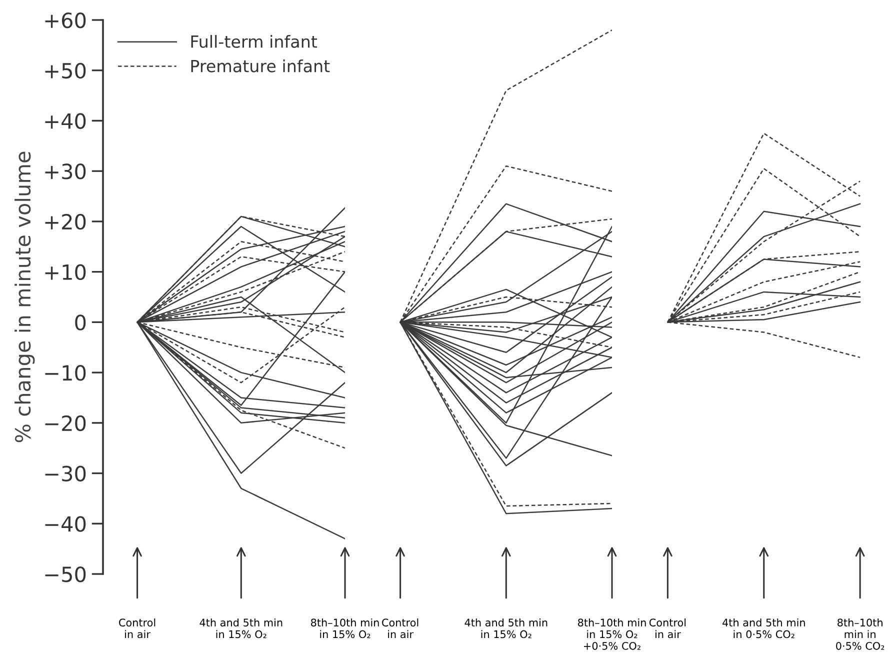  Describe the element at coordinates (763, 628) in the screenshot. I see `x-tick-label: 4th and 5th min in 0·5% CO₂` at that location.